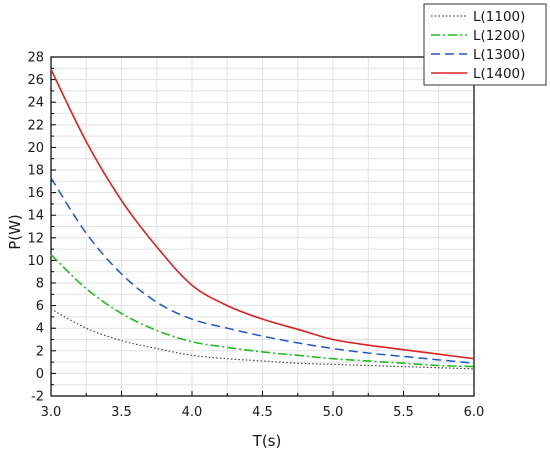  What do you see at coordinates (35, 125) in the screenshot?
I see `y-tick-label: 22` at bounding box center [35, 125].